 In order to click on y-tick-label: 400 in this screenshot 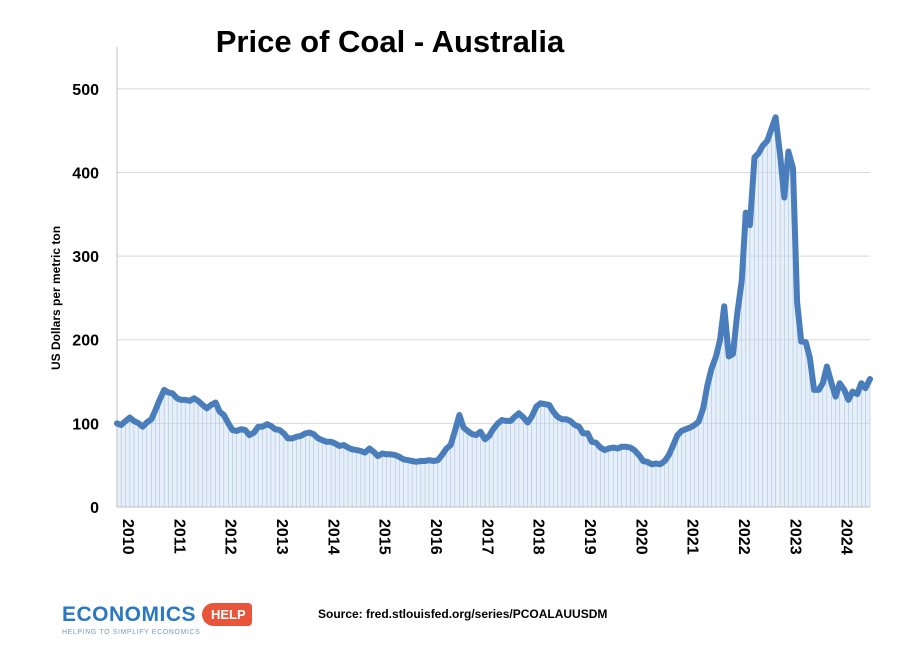, I will do `click(85, 173)`.